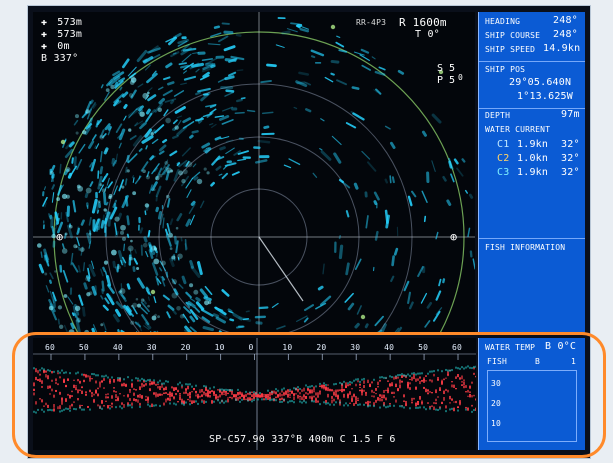  Describe the element at coordinates (496, 423) in the screenshot. I see `water-temp-axis-label: 10` at that location.